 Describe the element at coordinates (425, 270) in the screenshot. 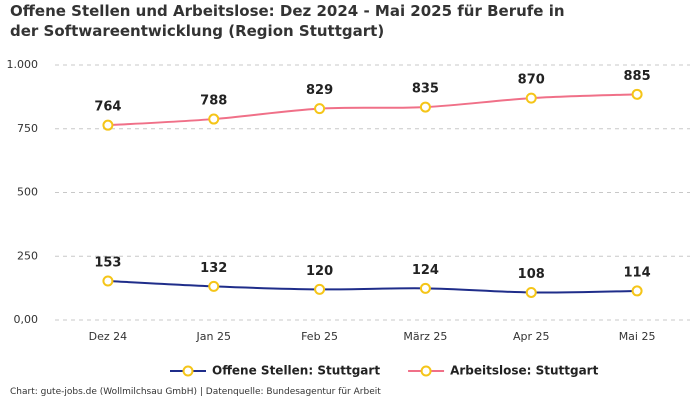

I see `data-label: 124` at that location.